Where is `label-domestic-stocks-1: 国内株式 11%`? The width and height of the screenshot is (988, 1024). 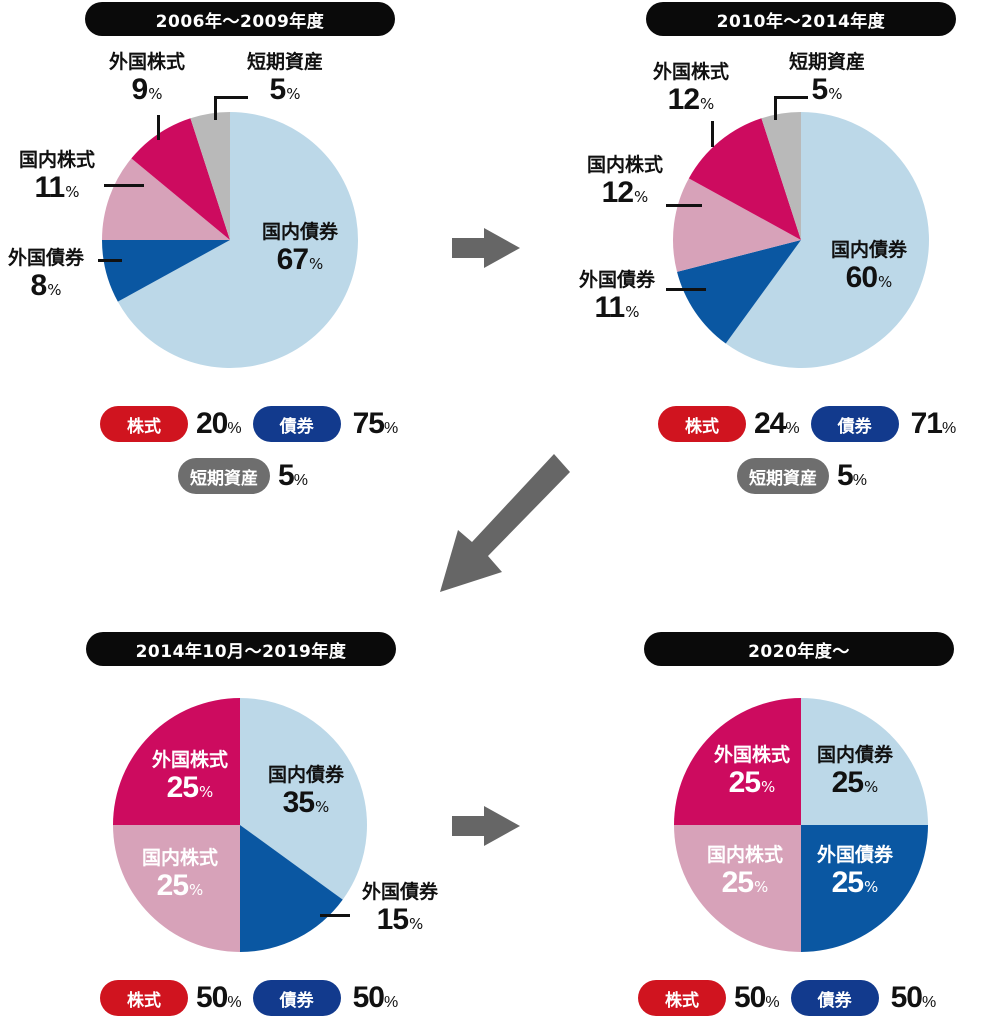
label-domestic-stocks-1: 国内株式 11% is located at coordinates (56, 176).